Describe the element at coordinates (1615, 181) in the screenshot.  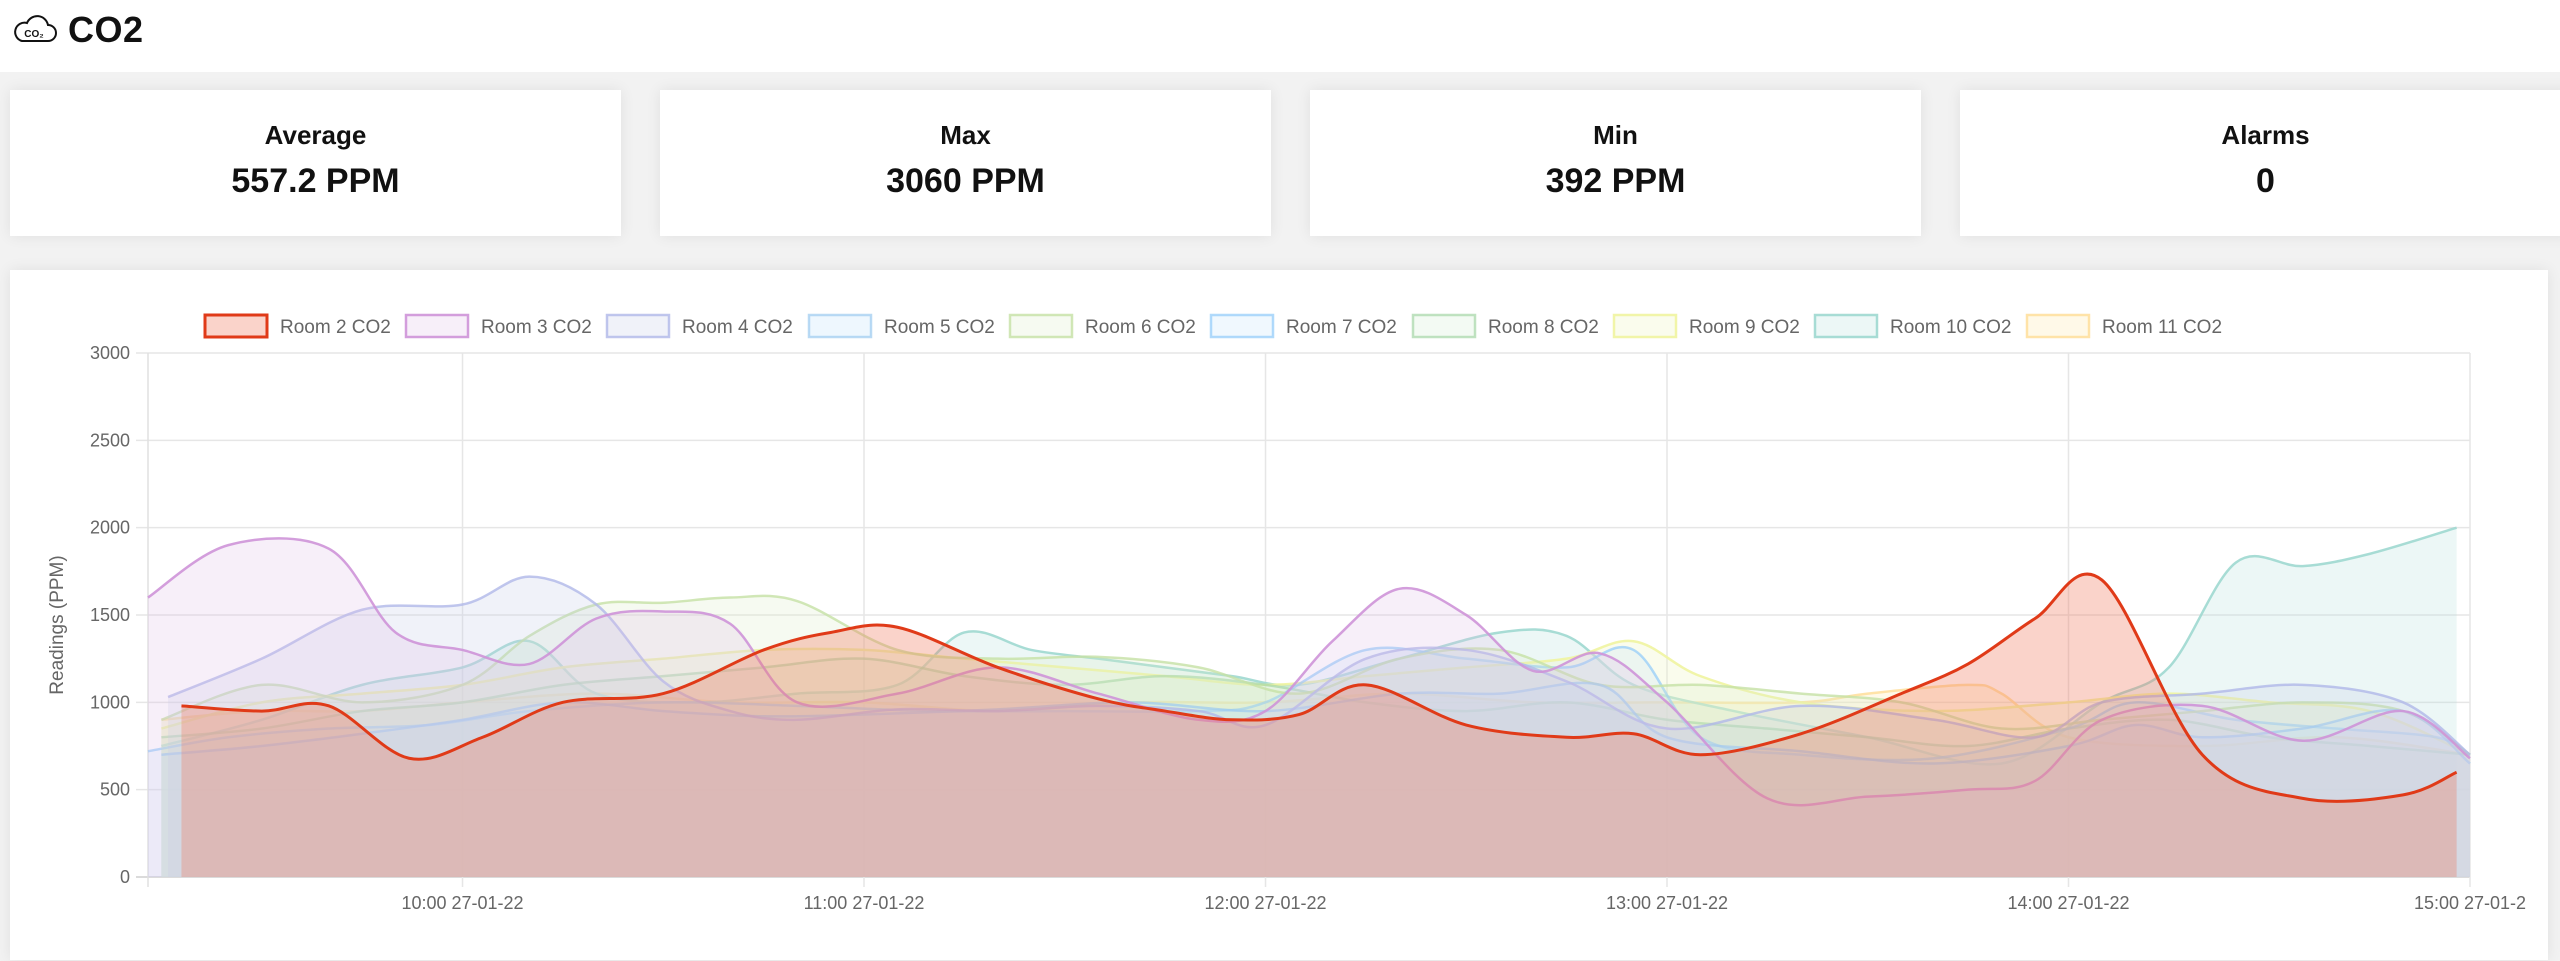
I see `stat-value: 392 PPM` at that location.